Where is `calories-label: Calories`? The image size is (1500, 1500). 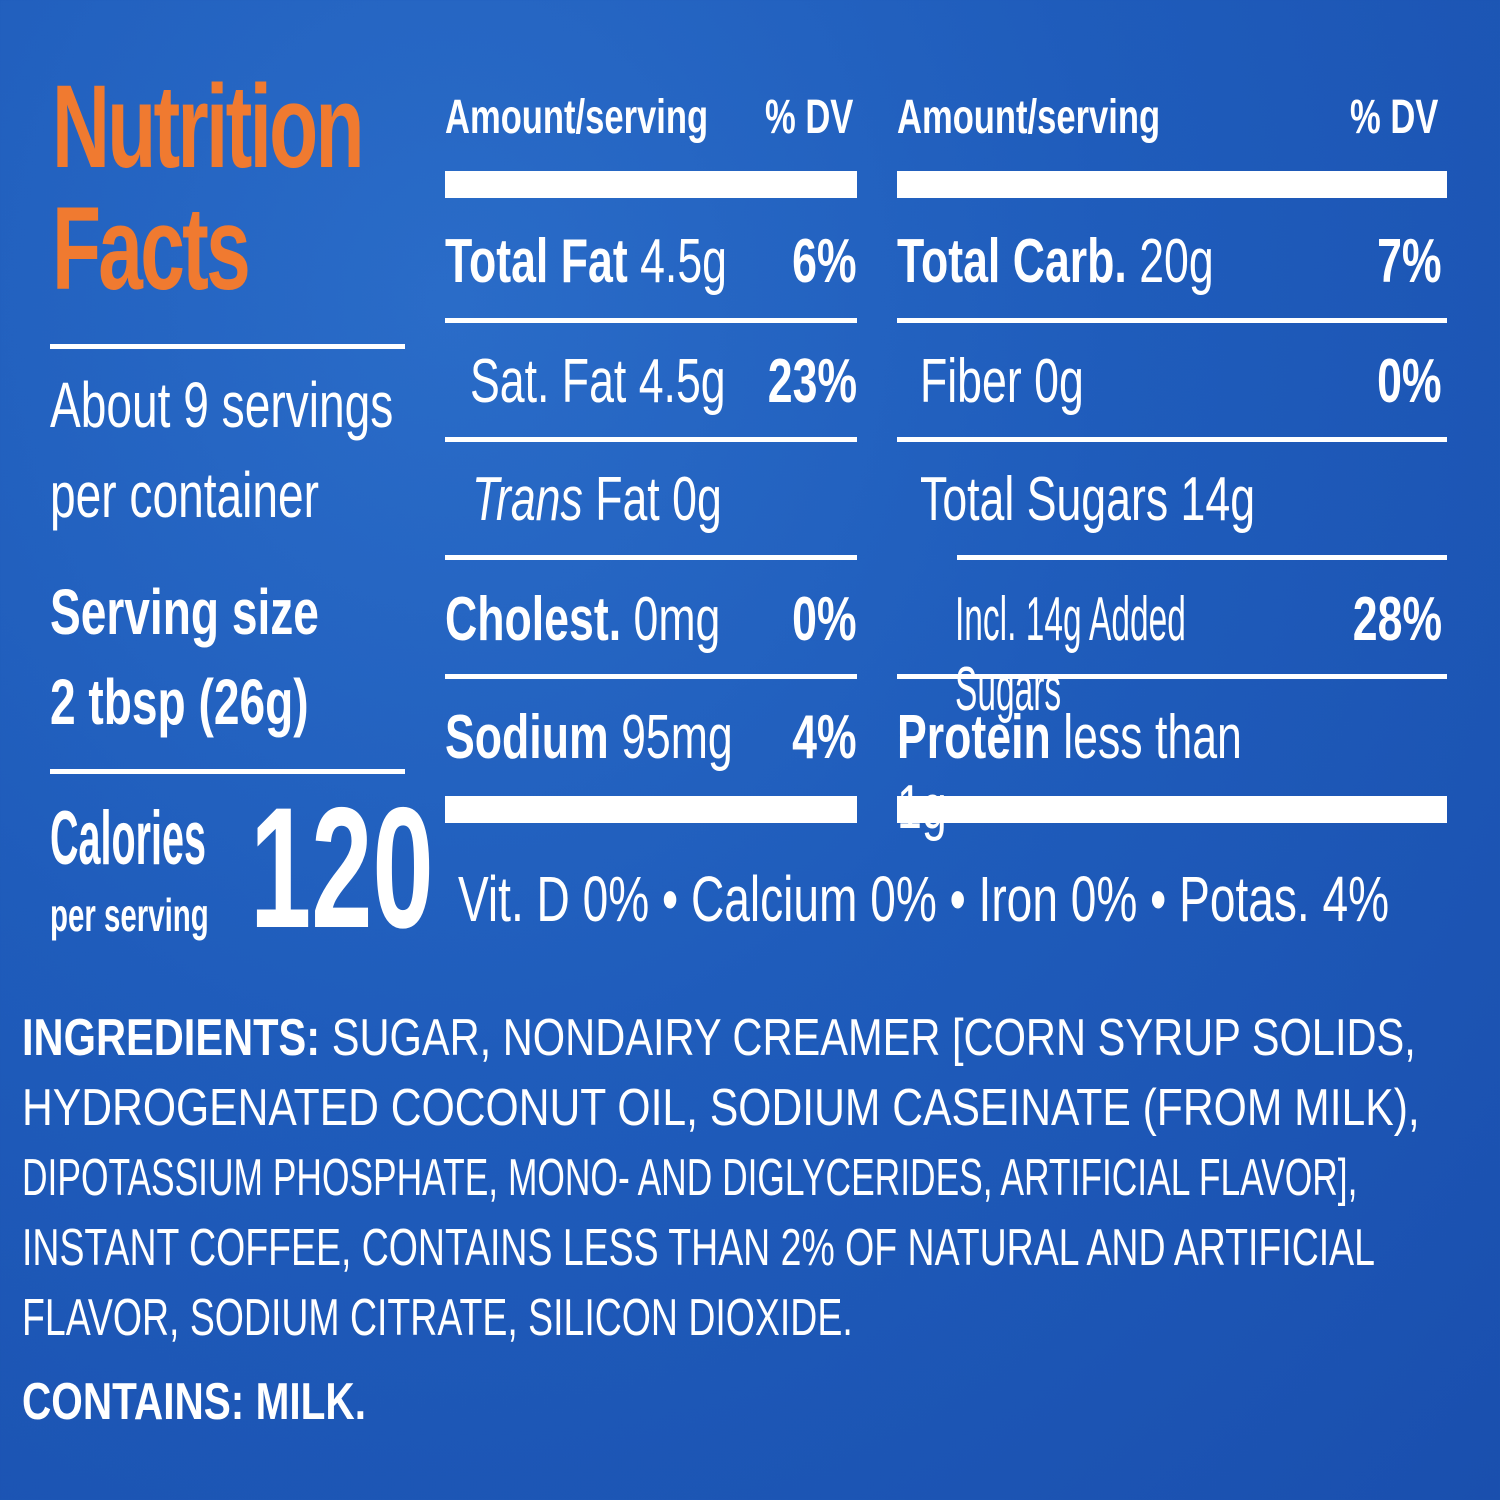
calories-label: Calories is located at coordinates (128, 838).